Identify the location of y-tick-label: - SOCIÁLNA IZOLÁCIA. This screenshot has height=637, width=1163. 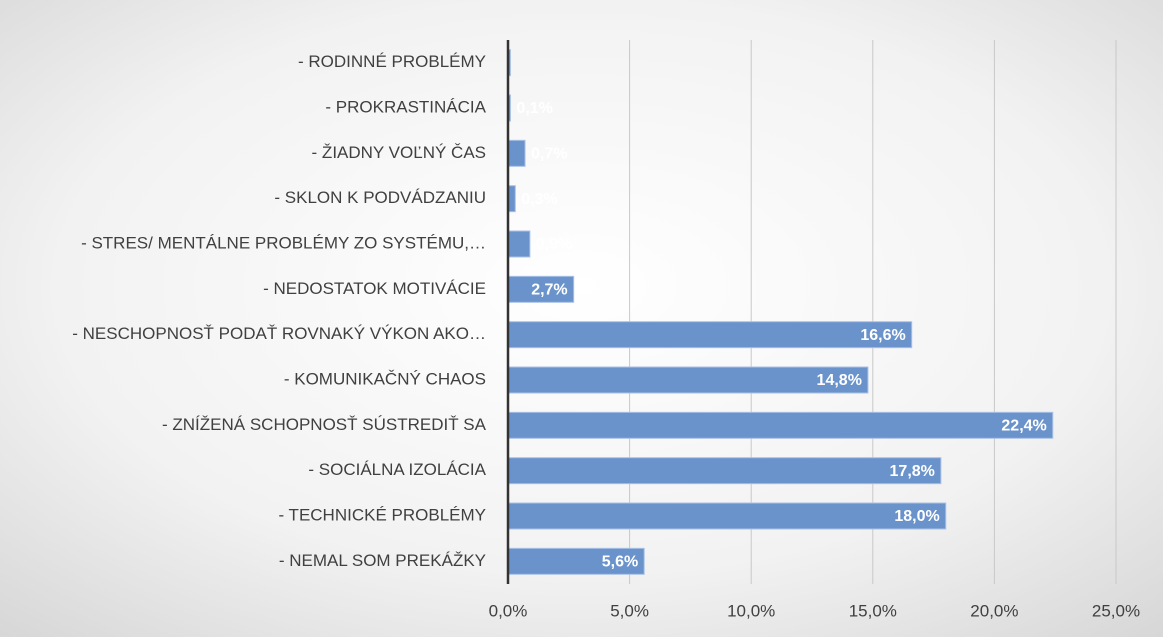
(397, 469).